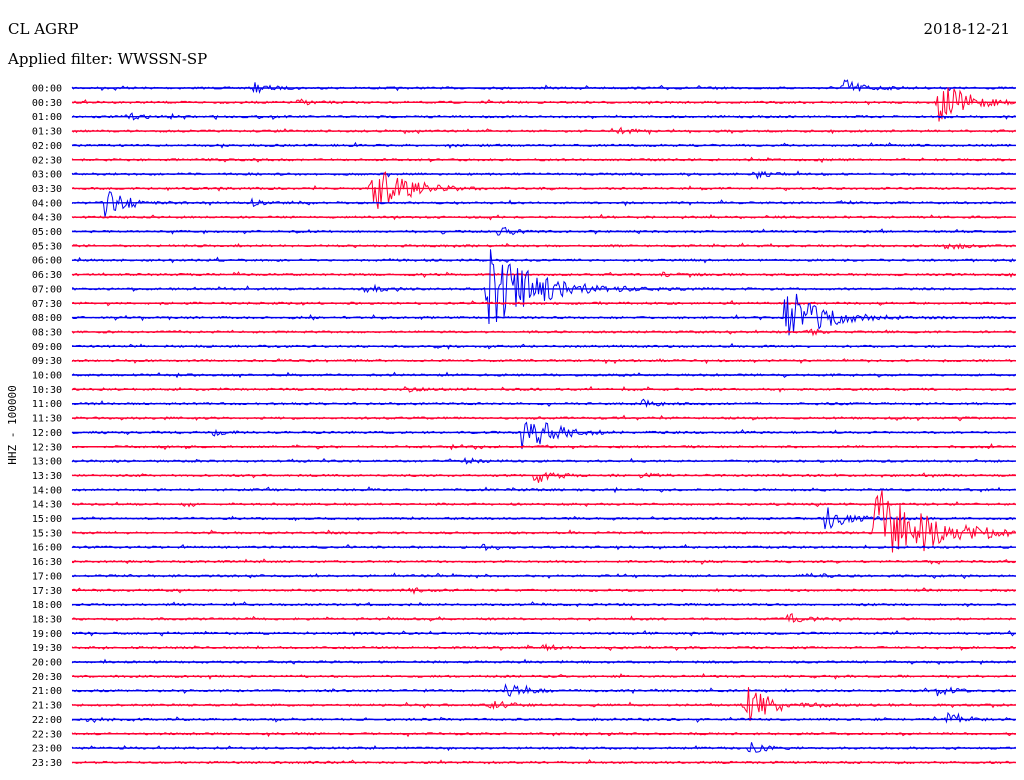 The height and width of the screenshot is (780, 1024). Describe the element at coordinates (47, 720) in the screenshot. I see `time-tick-label: 22:00` at that location.